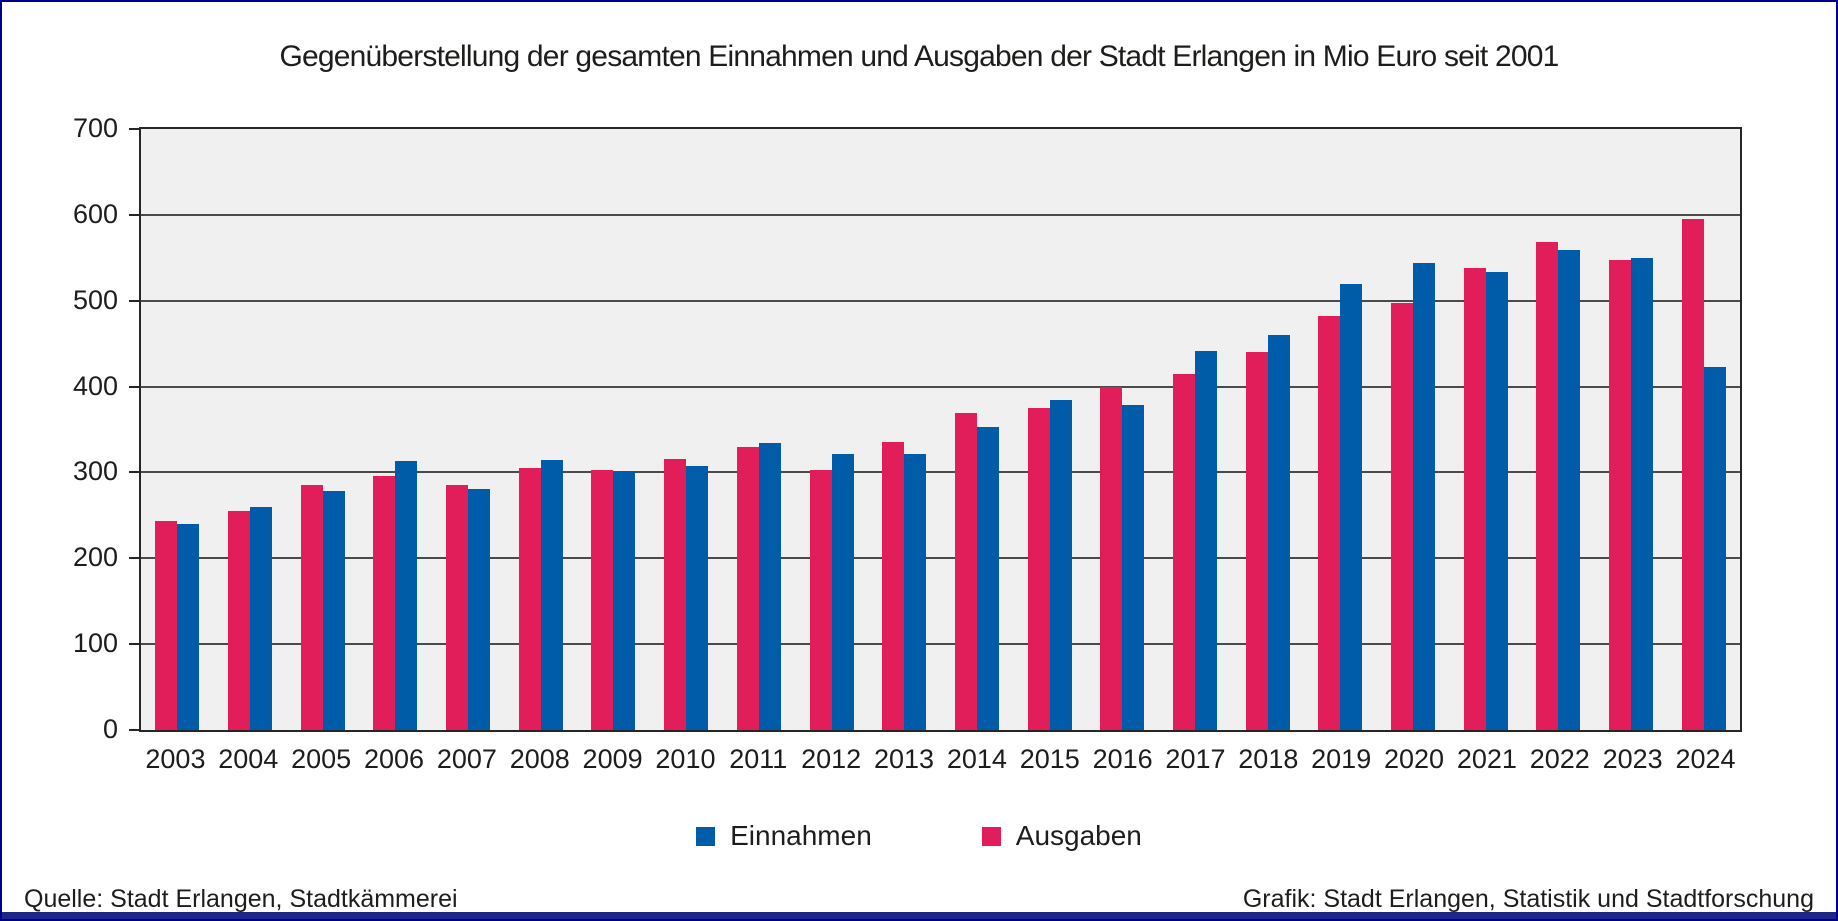  Describe the element at coordinates (241, 899) in the screenshot. I see `source-credit: Quelle: Stadt Erlangen, Stadtkämmerei` at that location.